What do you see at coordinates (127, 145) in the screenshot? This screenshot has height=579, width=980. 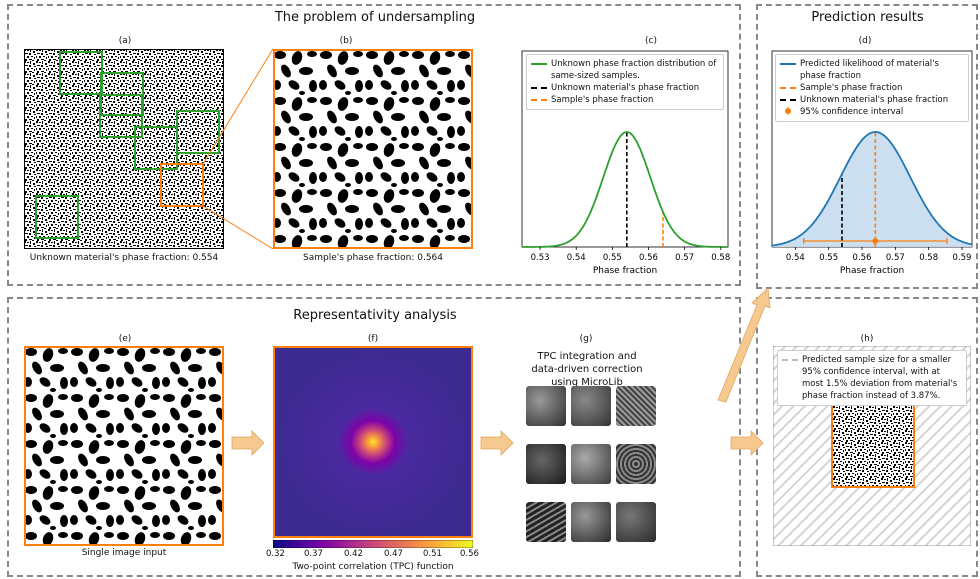 I see `subsample-boxes` at bounding box center [127, 145].